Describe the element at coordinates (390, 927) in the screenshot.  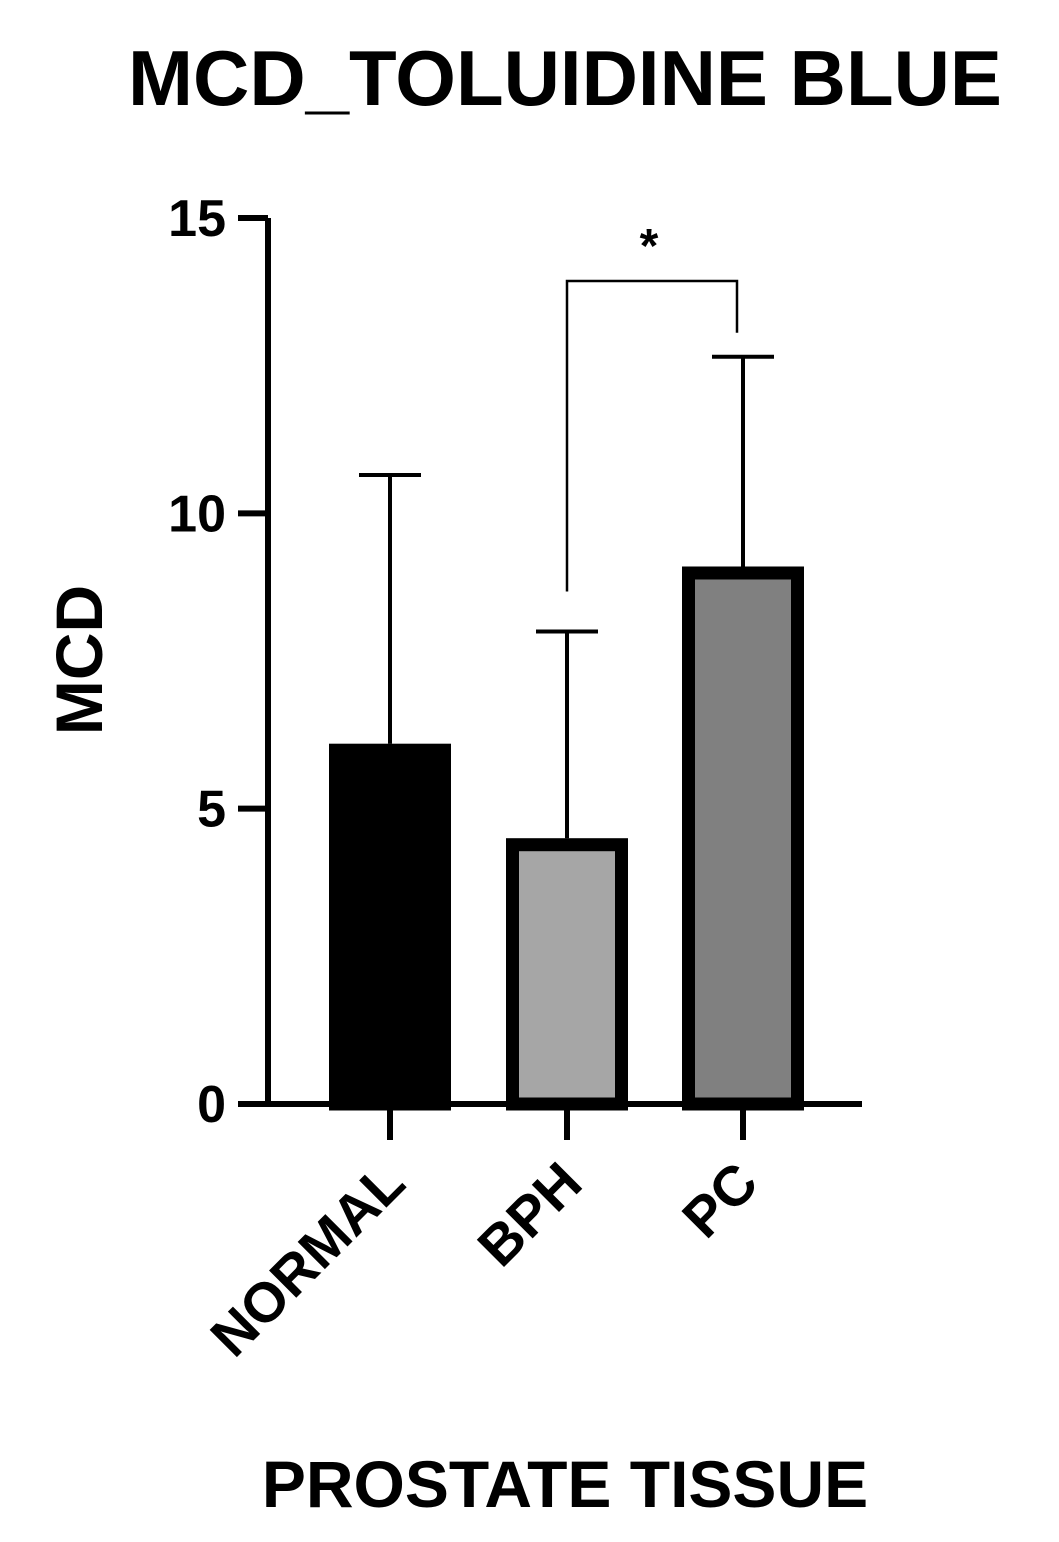
I see `bar-normal` at that location.